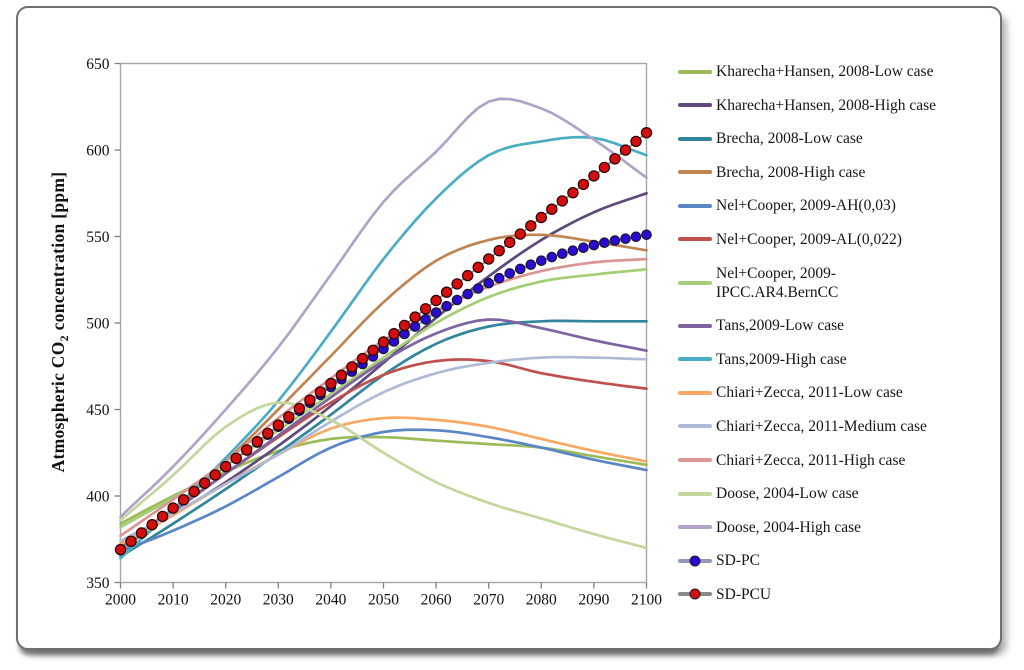 This screenshot has width=1024, height=670. Describe the element at coordinates (383, 600) in the screenshot. I see `x-tick-label: 2050` at that location.